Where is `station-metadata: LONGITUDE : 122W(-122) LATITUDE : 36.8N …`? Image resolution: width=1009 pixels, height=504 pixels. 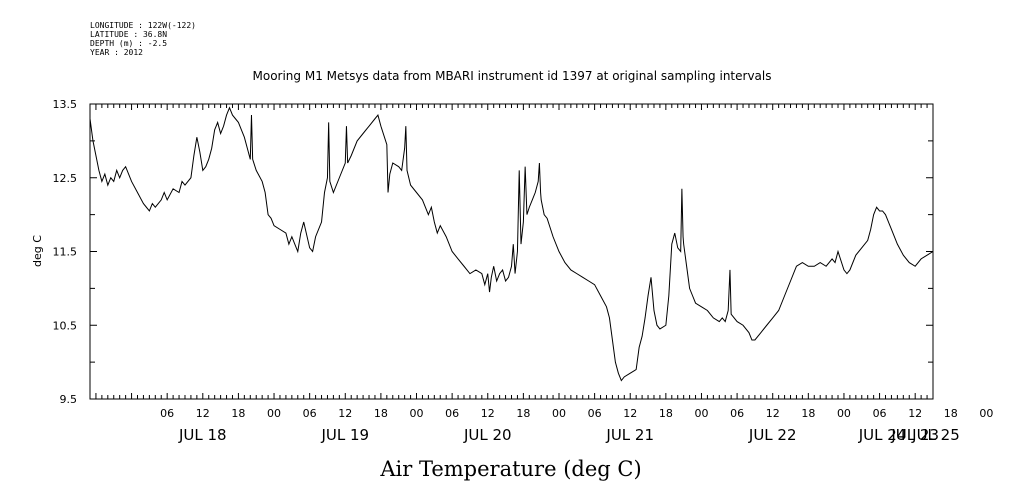 station-metadata: LONGITUDE : 122W(-122) LATITUDE : 36.8N … is located at coordinates (143, 39).